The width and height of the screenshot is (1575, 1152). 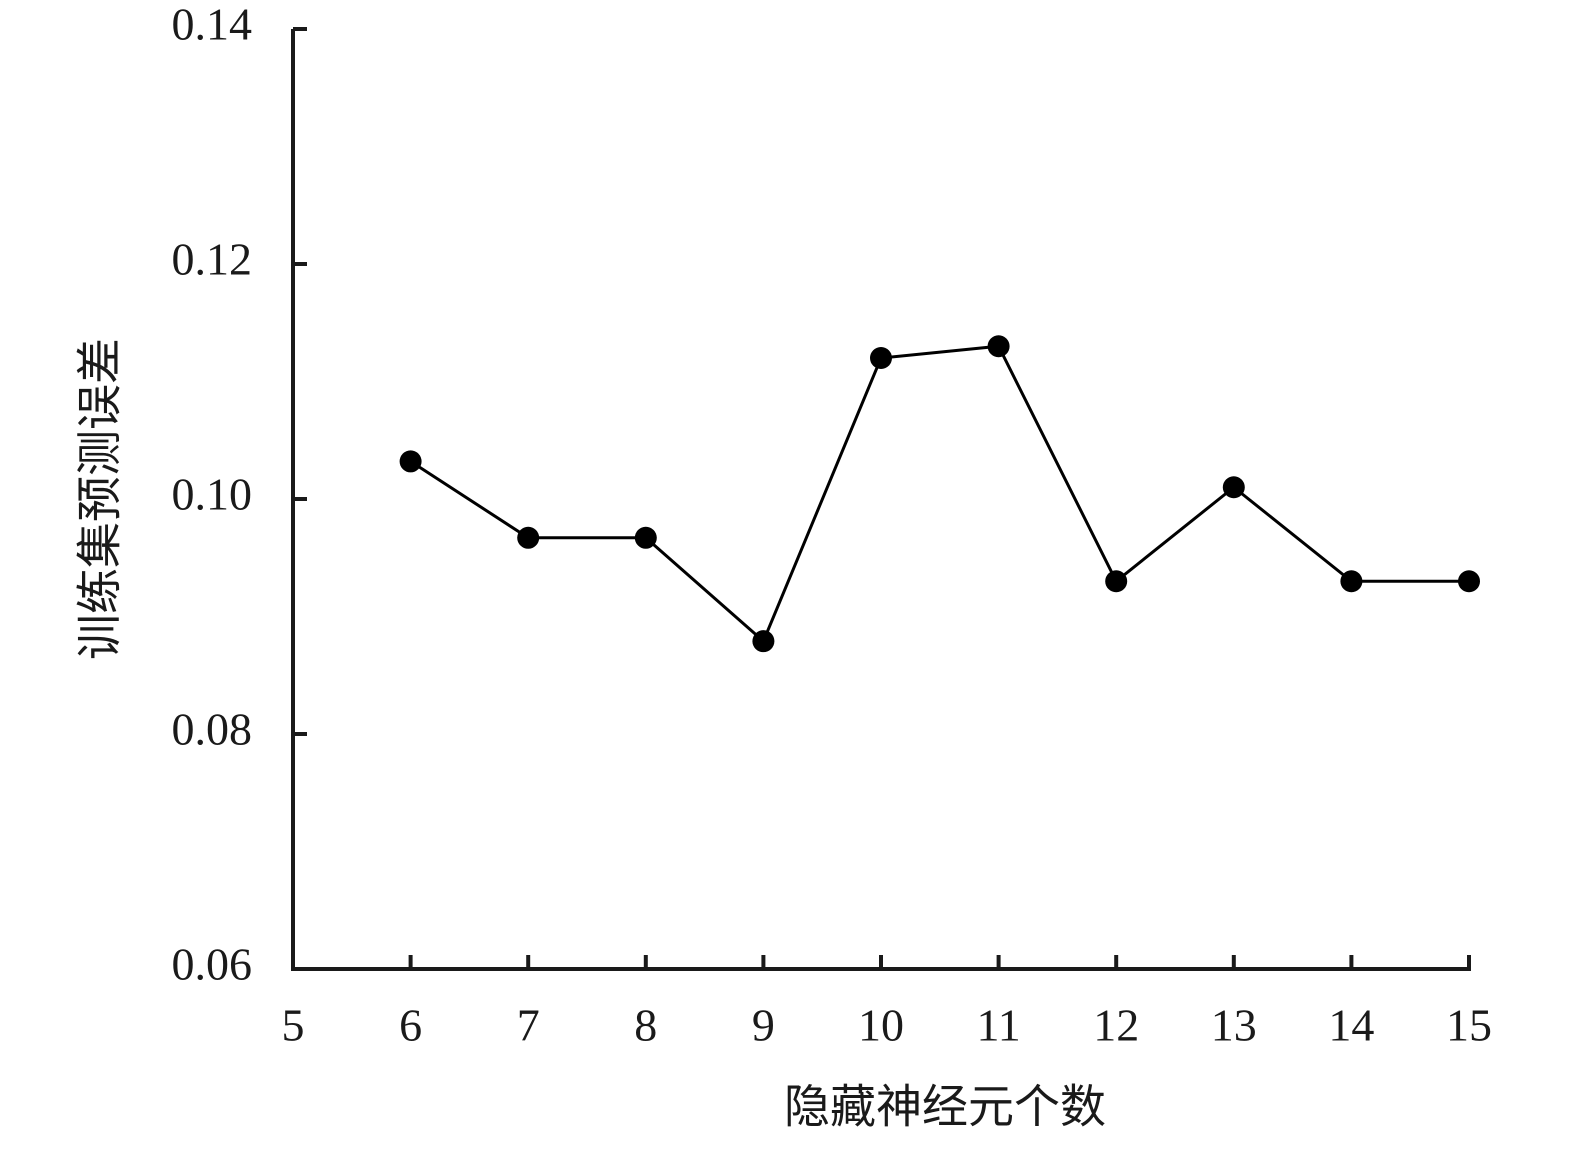 What do you see at coordinates (1116, 1025) in the screenshot?
I see `x-tick-label: 12` at bounding box center [1116, 1025].